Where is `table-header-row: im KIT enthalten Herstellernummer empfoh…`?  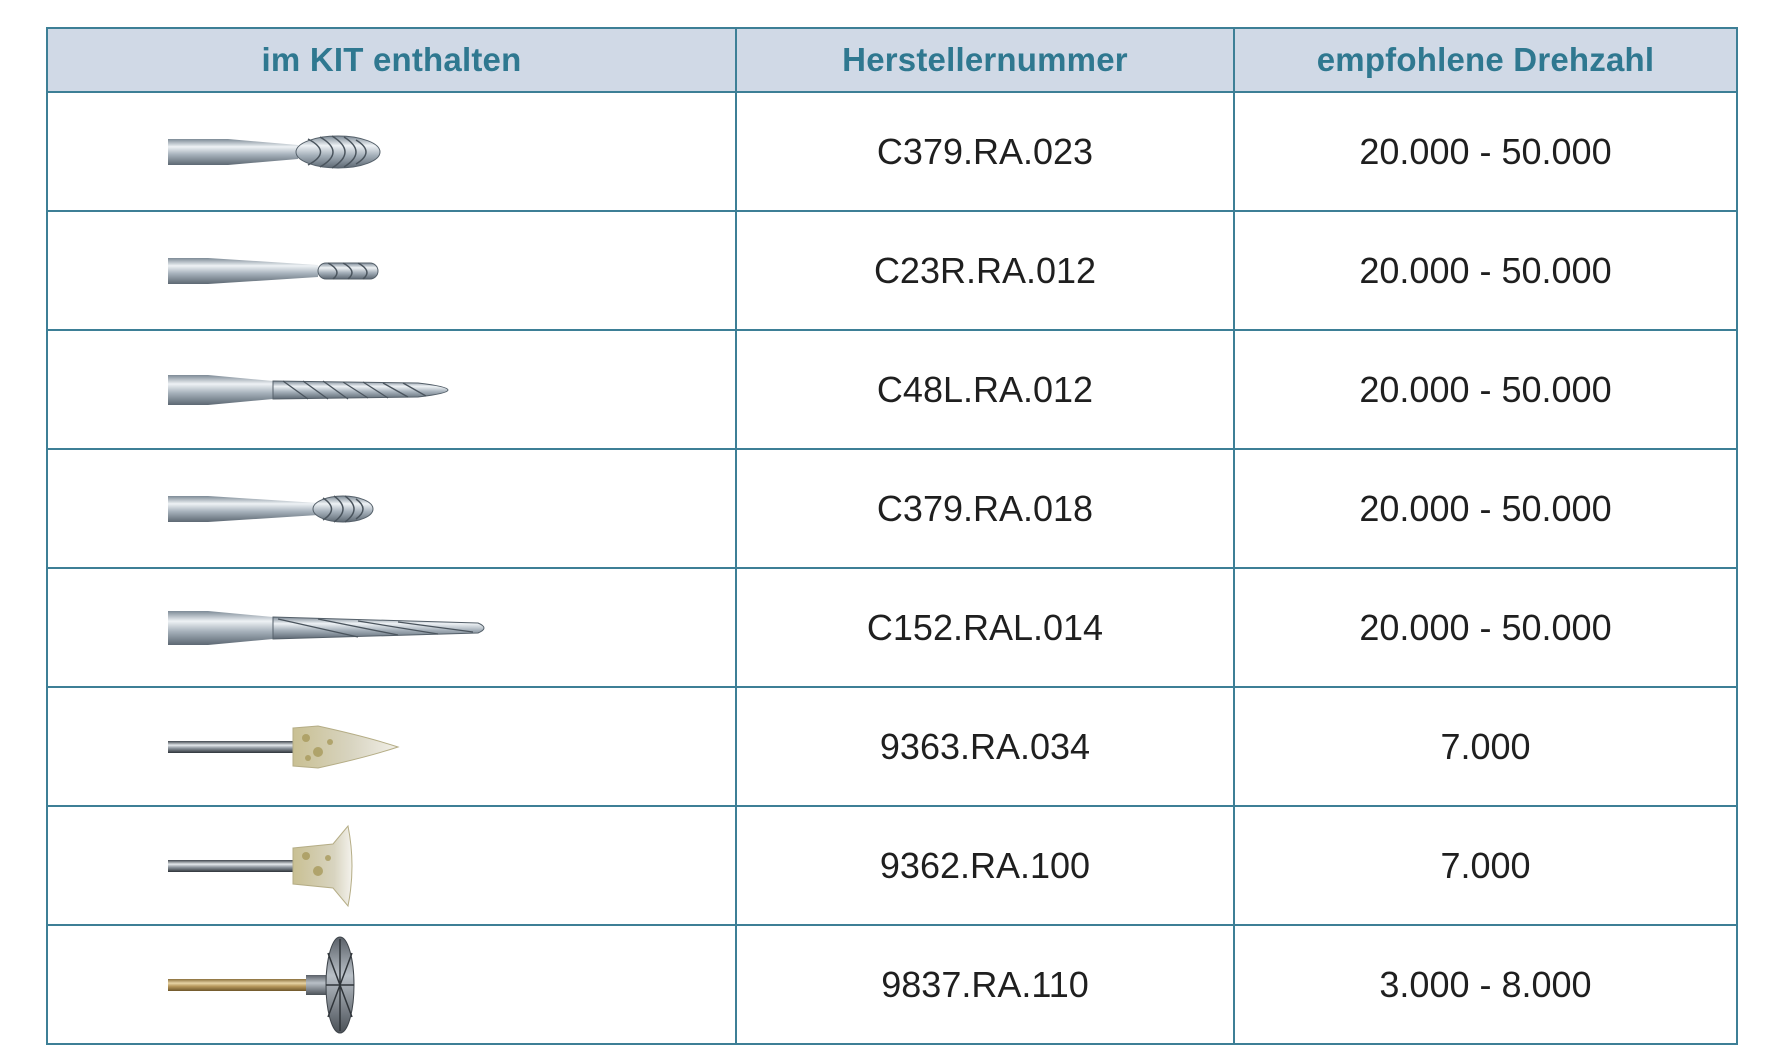 table-header-row: im KIT enthalten Herstellernummer empfoh… is located at coordinates (892, 60).